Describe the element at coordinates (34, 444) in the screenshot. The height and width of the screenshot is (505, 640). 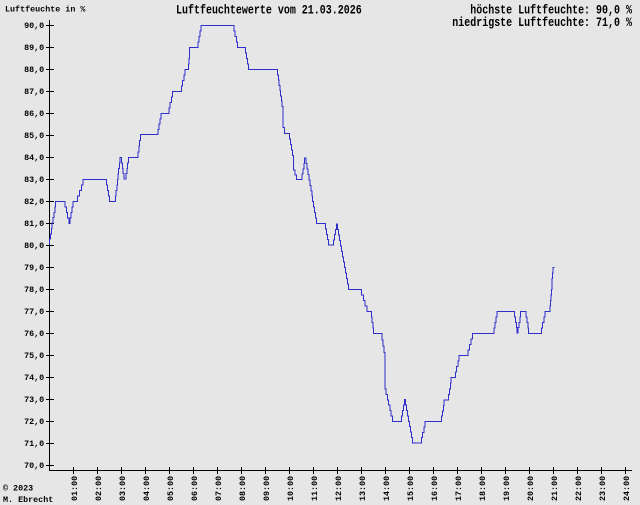
I see `svg-text: 71,0` at that location.